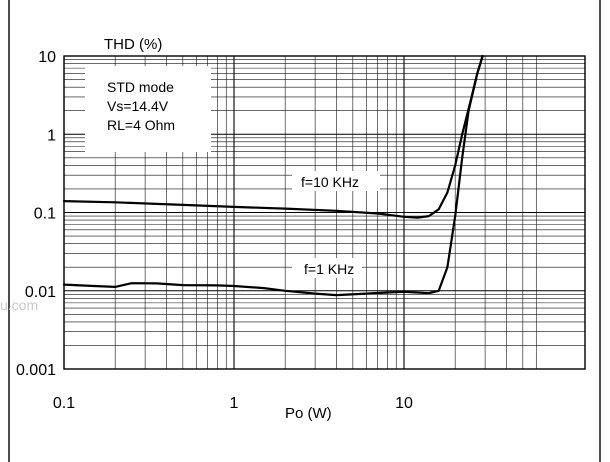 Image resolution: width=610 pixels, height=462 pixels. I want to click on y-tick-label: 0.1, so click(45, 214).